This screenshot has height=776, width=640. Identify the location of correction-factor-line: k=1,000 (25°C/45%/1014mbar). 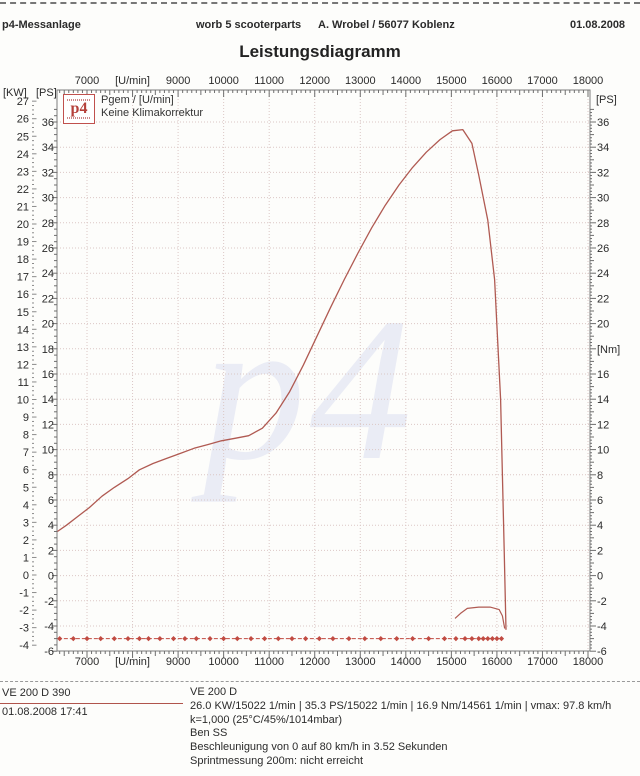
(266, 719).